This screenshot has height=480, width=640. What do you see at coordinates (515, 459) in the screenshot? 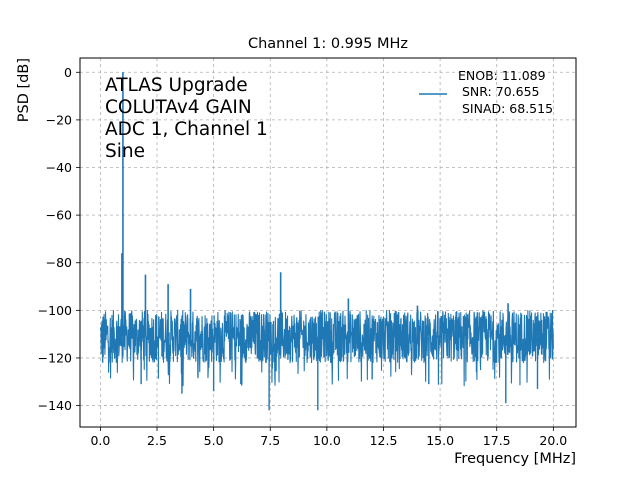
I see `x-axis-label: Frequency [MHz]` at bounding box center [515, 459].